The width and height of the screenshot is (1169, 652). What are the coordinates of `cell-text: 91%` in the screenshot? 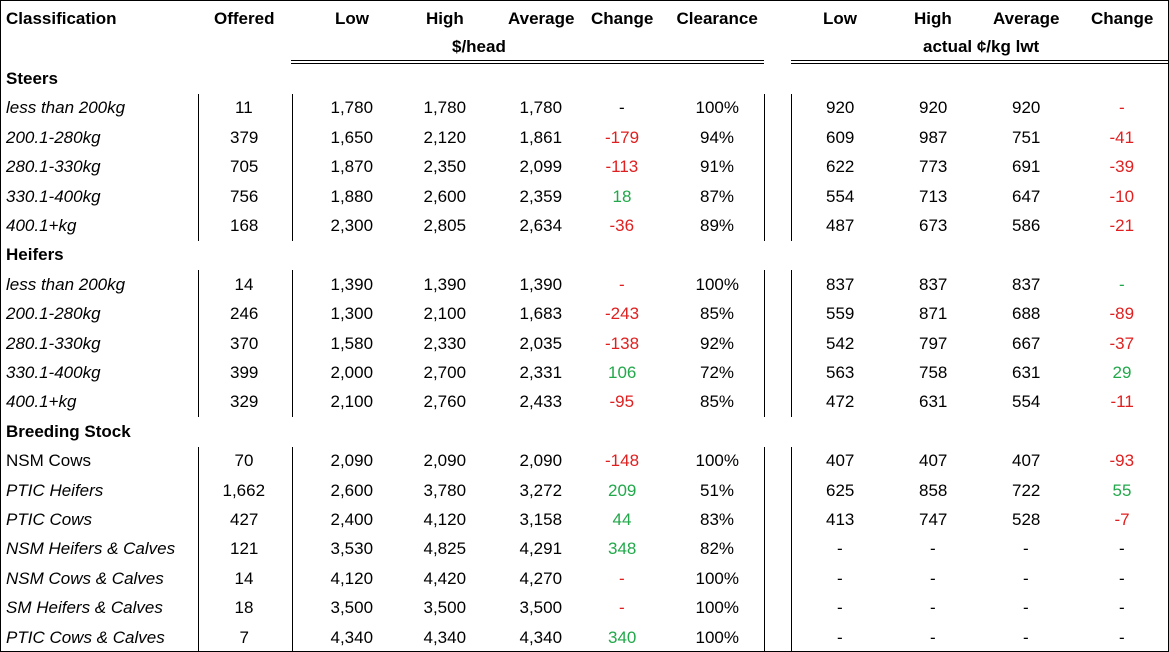 It's located at (717, 167).